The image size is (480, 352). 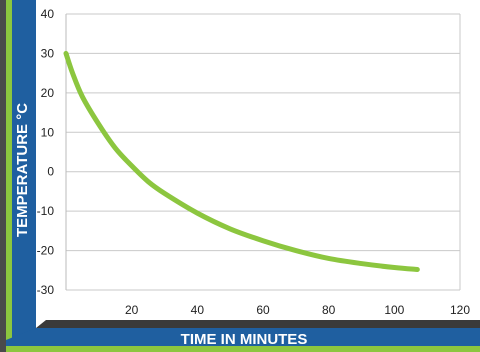 What do you see at coordinates (48, 14) in the screenshot?
I see `y-tick-label: 40` at bounding box center [48, 14].